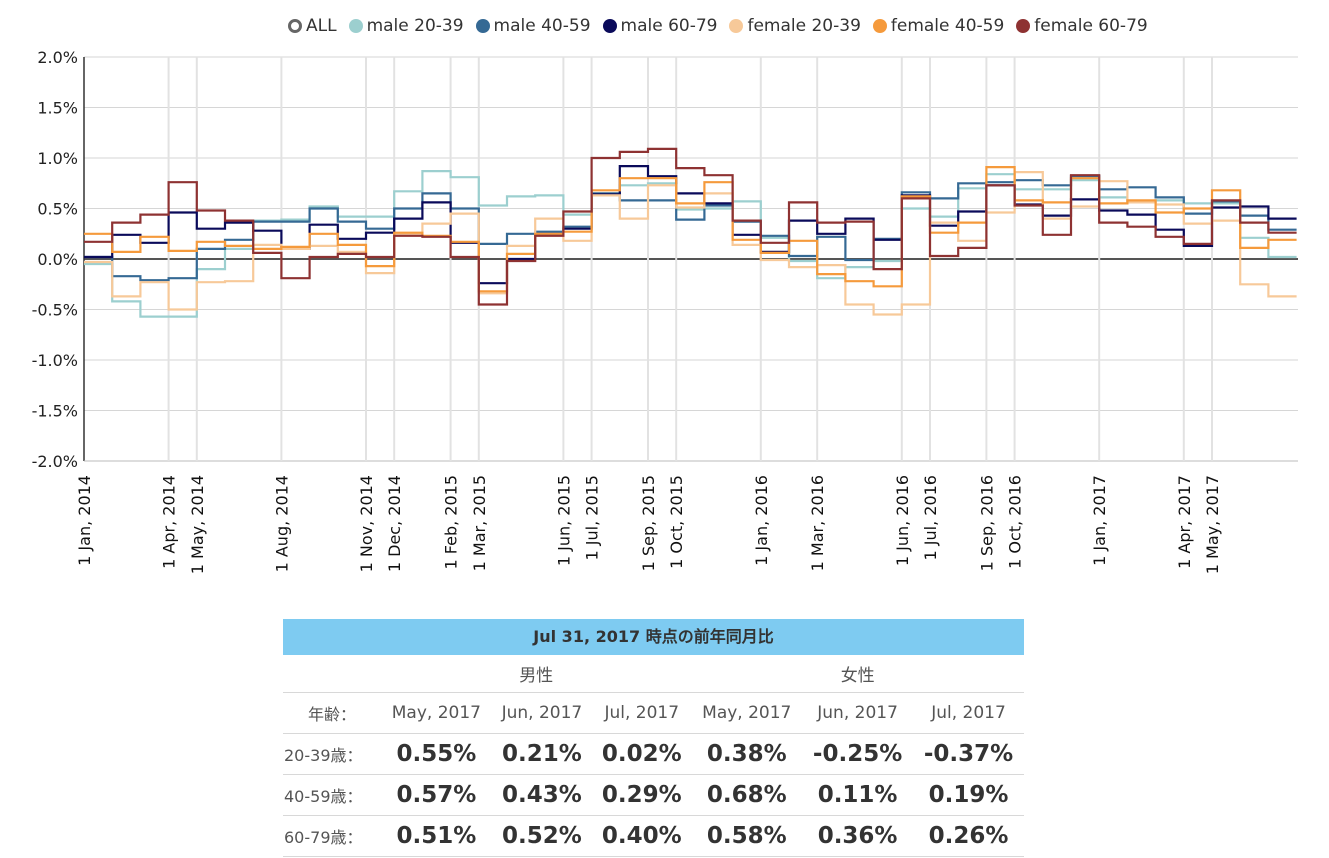 This screenshot has width=1329, height=858. I want to click on value-cell: 0.57%, so click(436, 795).